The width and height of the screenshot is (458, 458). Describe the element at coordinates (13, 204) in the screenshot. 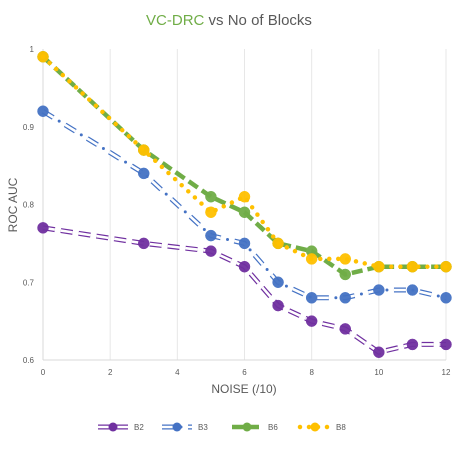

I see `y-axis-label: ROC AUC` at that location.